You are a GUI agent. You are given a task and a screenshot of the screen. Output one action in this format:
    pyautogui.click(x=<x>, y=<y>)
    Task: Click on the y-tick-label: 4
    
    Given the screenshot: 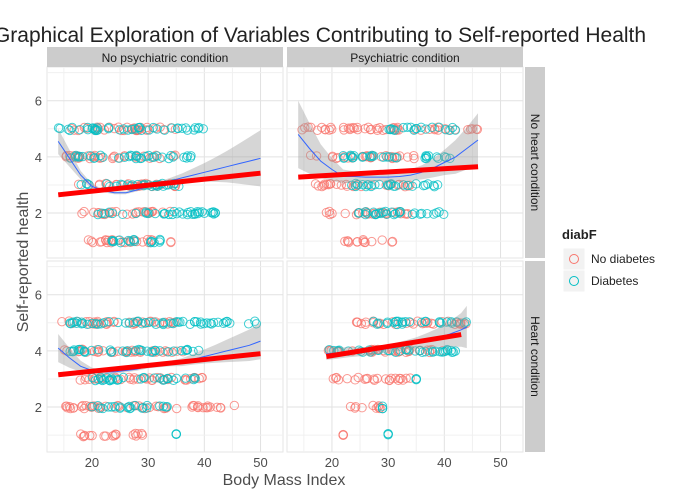 What is the action you would take?
    pyautogui.click(x=38, y=351)
    